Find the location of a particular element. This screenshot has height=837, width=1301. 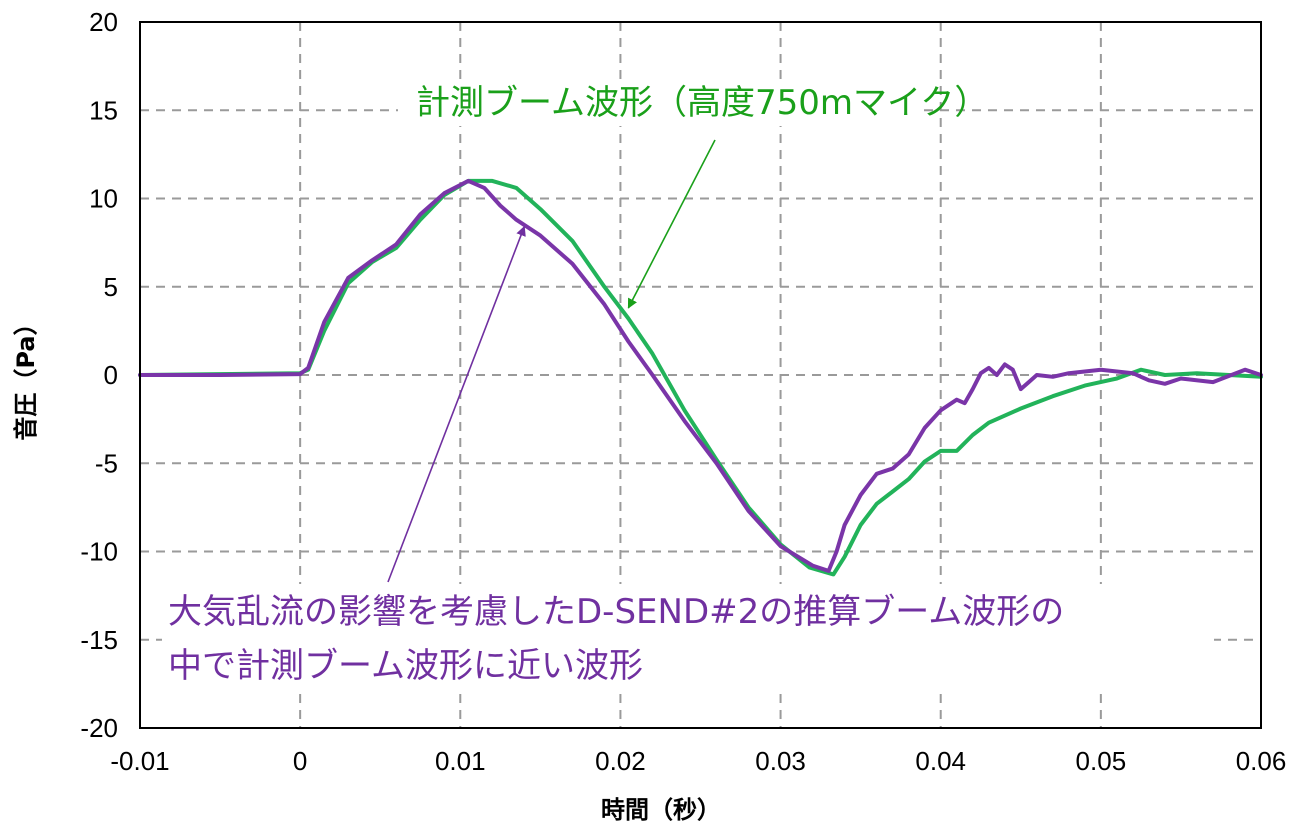

x-tick-label: 0.01 is located at coordinates (460, 761).